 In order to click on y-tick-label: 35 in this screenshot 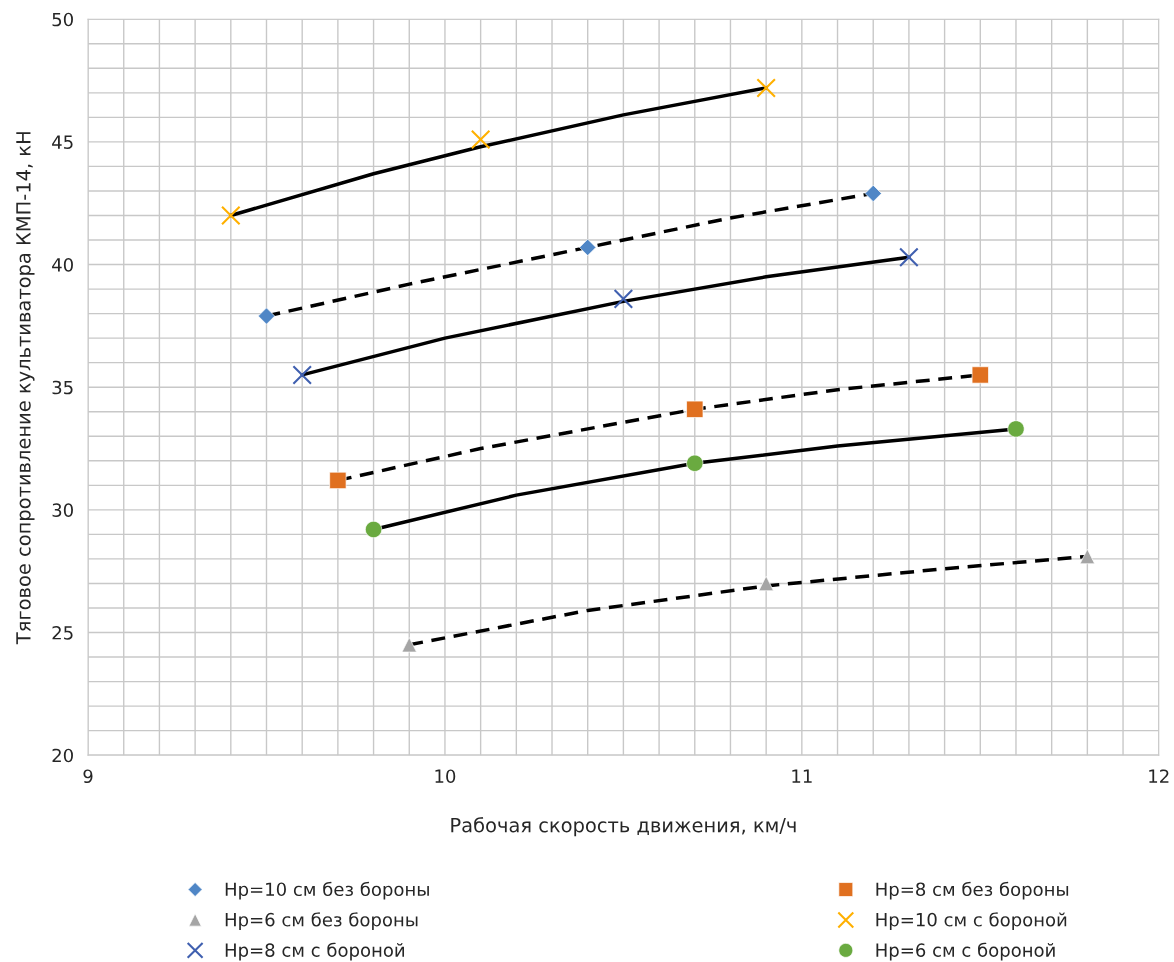, I will do `click(62, 387)`.